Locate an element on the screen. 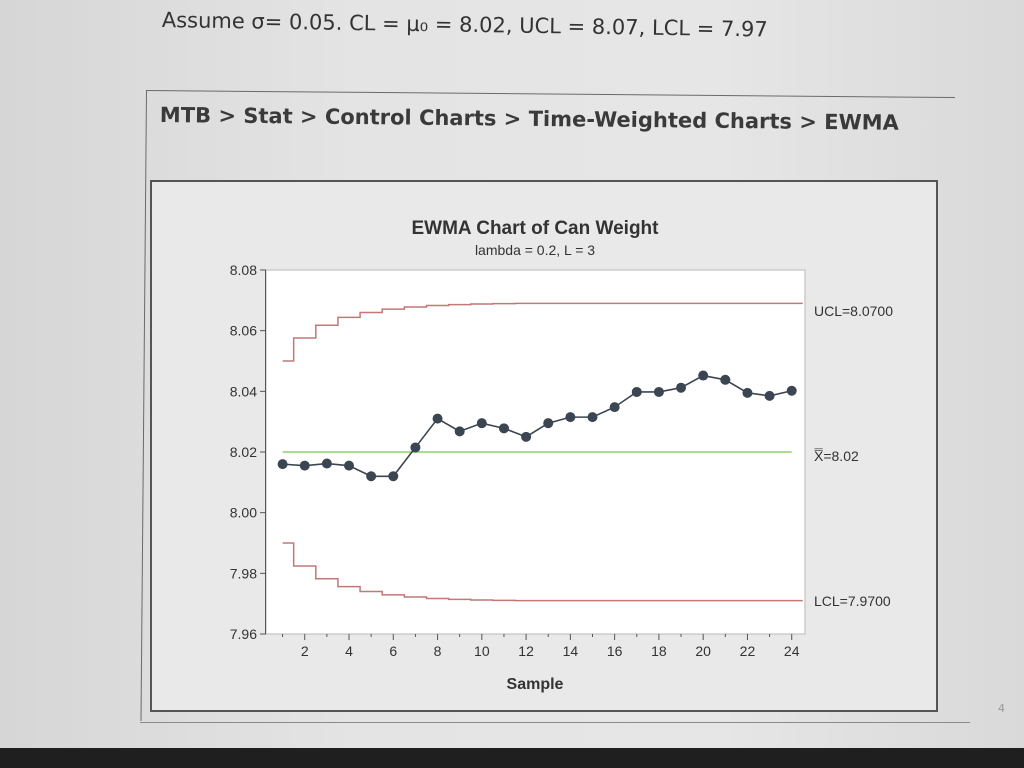 This screenshot has width=1024, height=768. y-tick-label: 8.06 is located at coordinates (243, 331).